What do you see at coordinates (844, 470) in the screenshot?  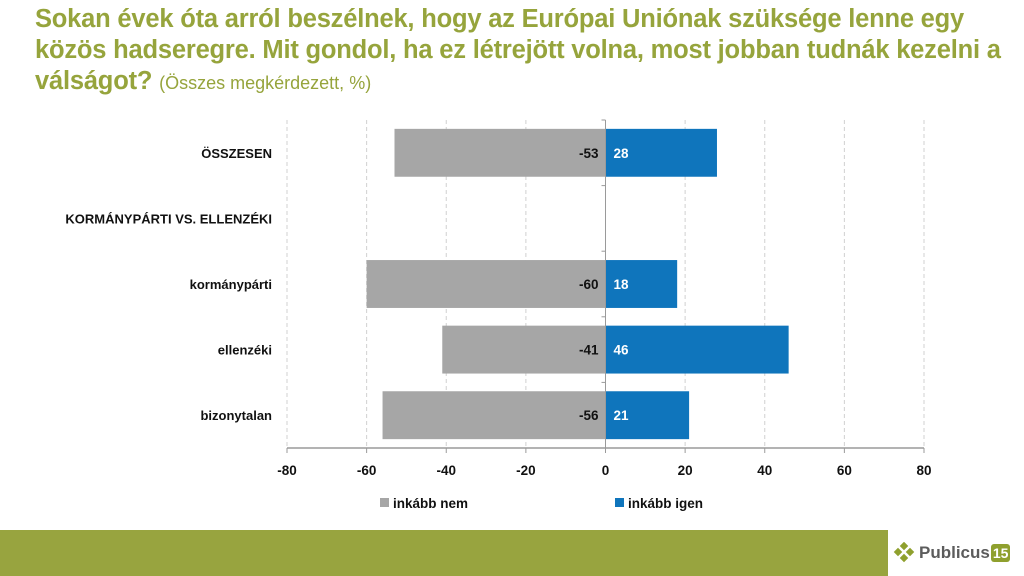 I see `x-tick-label: 60` at bounding box center [844, 470].